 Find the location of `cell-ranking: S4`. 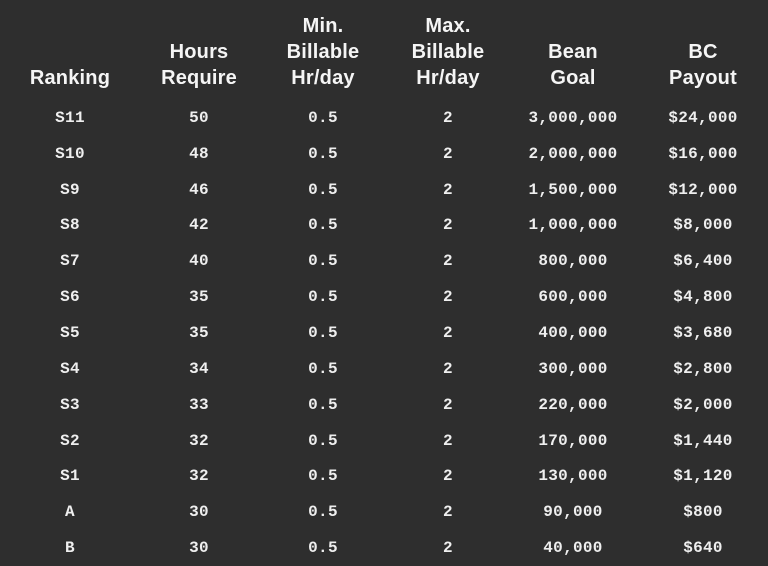

cell-ranking: S4 is located at coordinates (70, 368).